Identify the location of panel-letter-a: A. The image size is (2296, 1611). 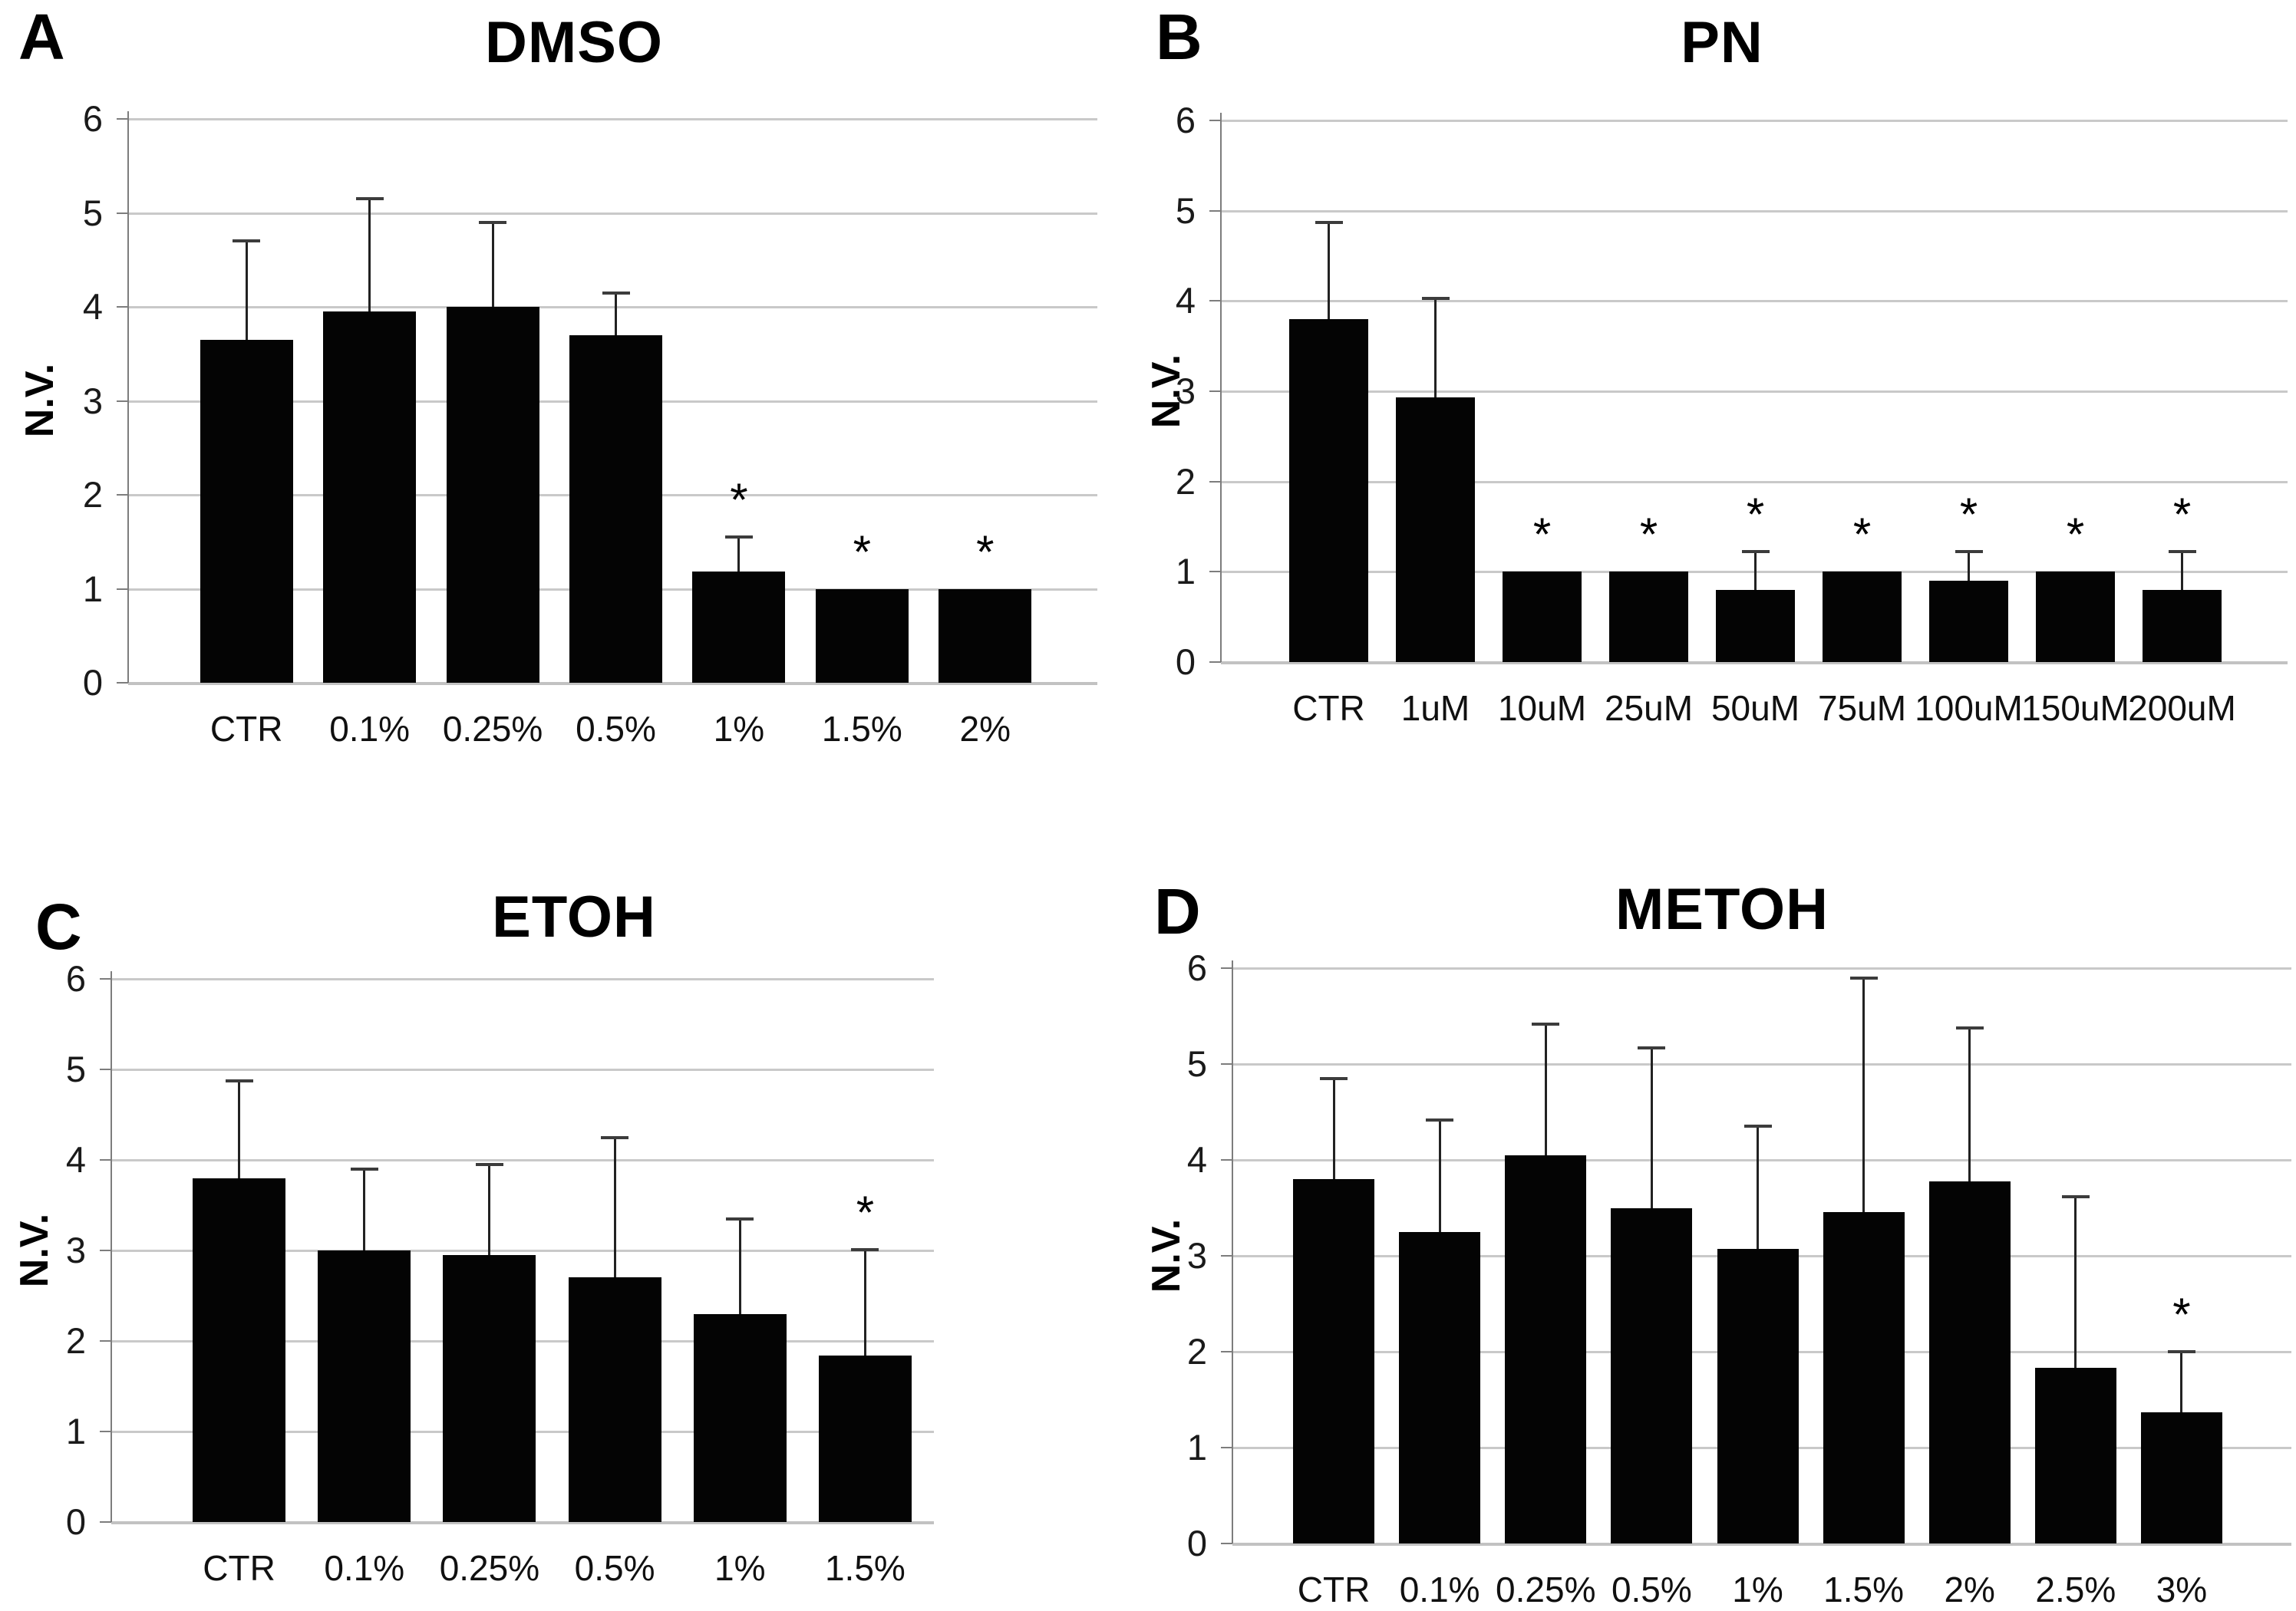
(41, 37).